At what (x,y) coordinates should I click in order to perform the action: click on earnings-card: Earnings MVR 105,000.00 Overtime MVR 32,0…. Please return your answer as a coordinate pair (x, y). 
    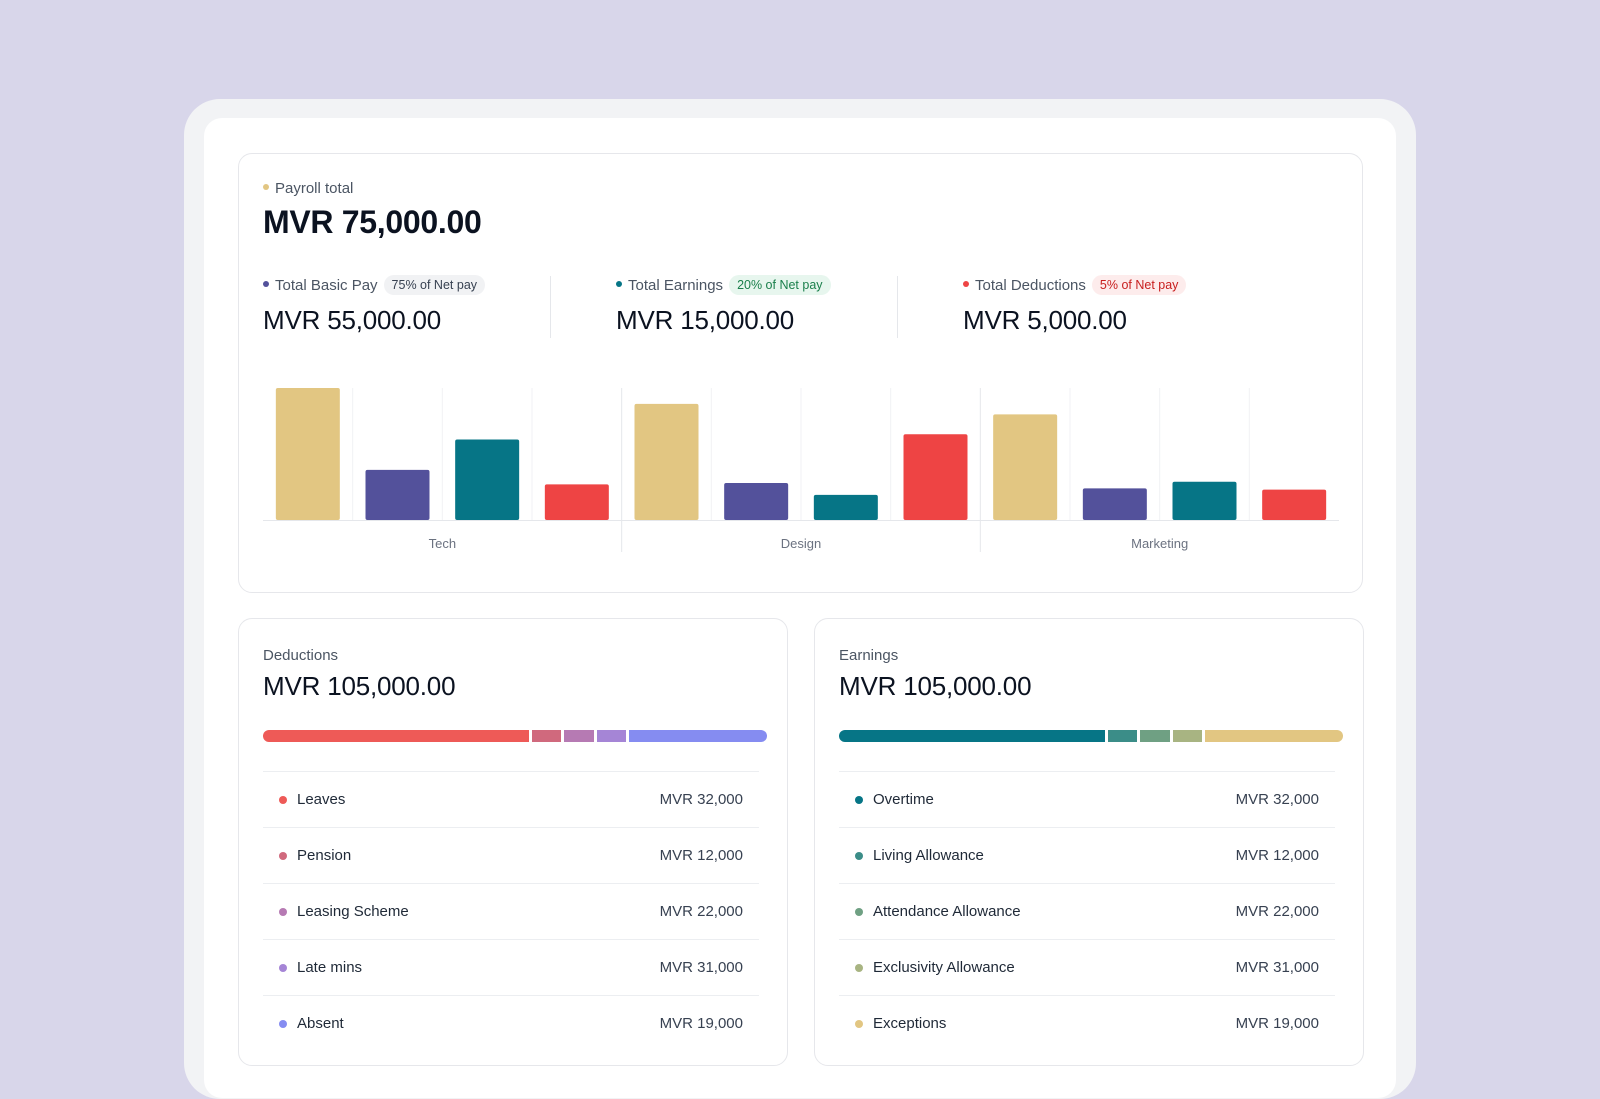
    Looking at the image, I should click on (1089, 842).